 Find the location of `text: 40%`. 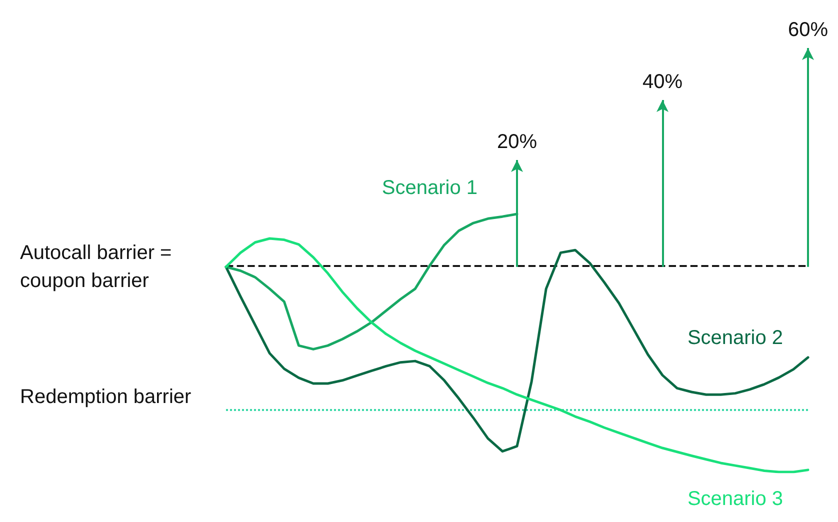

text: 40% is located at coordinates (662, 82).